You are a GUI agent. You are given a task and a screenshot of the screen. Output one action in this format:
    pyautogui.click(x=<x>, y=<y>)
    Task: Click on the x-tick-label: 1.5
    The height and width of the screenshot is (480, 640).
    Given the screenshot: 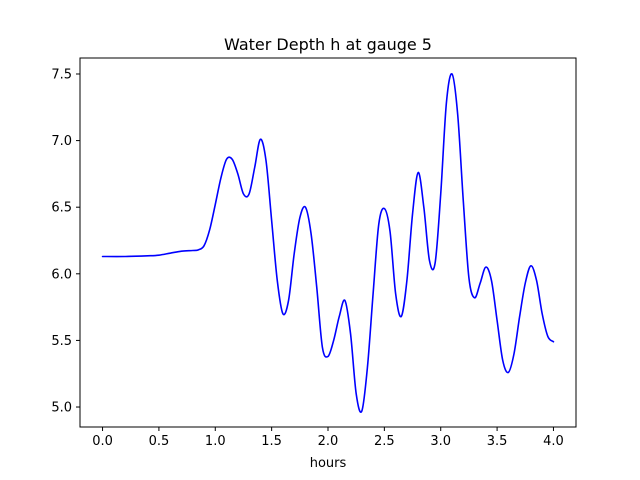 What is the action you would take?
    pyautogui.click(x=271, y=441)
    